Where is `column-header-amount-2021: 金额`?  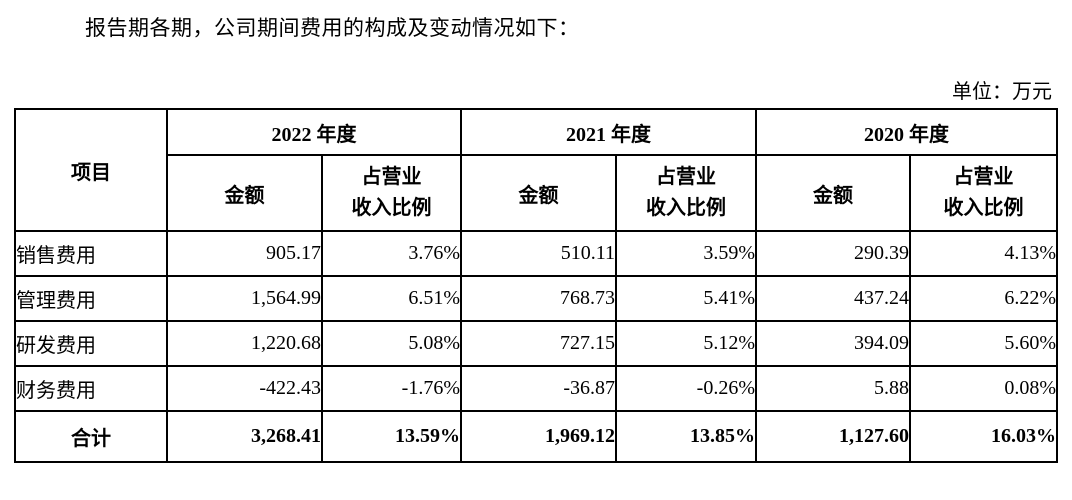
column-header-amount-2021: 金额 is located at coordinates (538, 193).